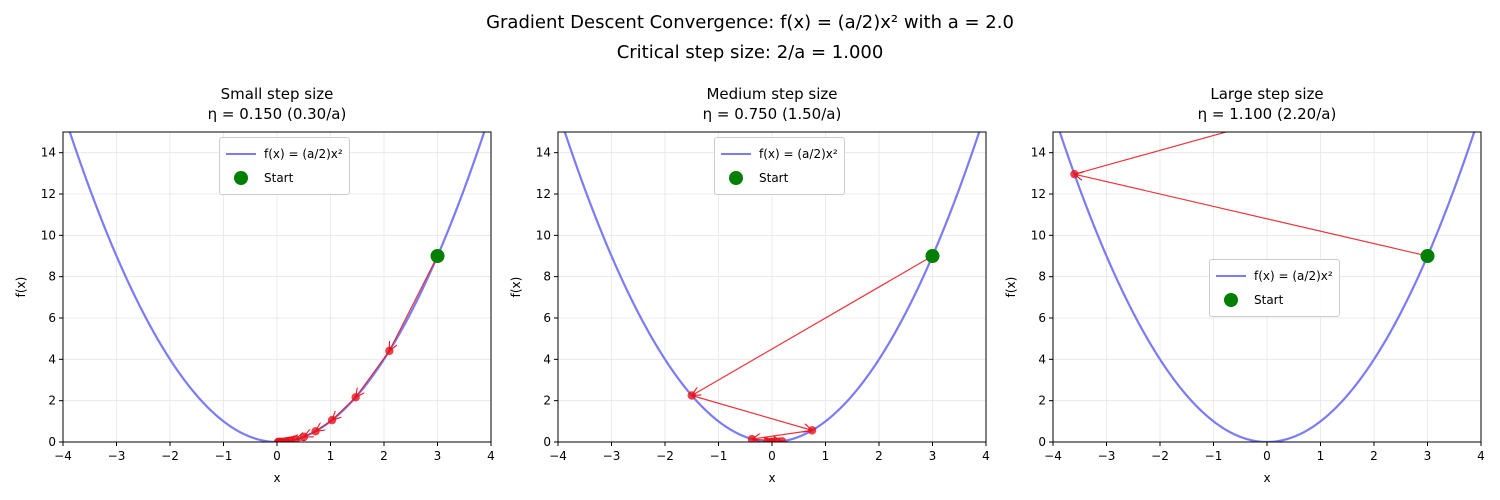 The width and height of the screenshot is (1500, 500). What do you see at coordinates (798, 154) in the screenshot?
I see `legend-curve-label: f(x) = (a/2)x²` at bounding box center [798, 154].